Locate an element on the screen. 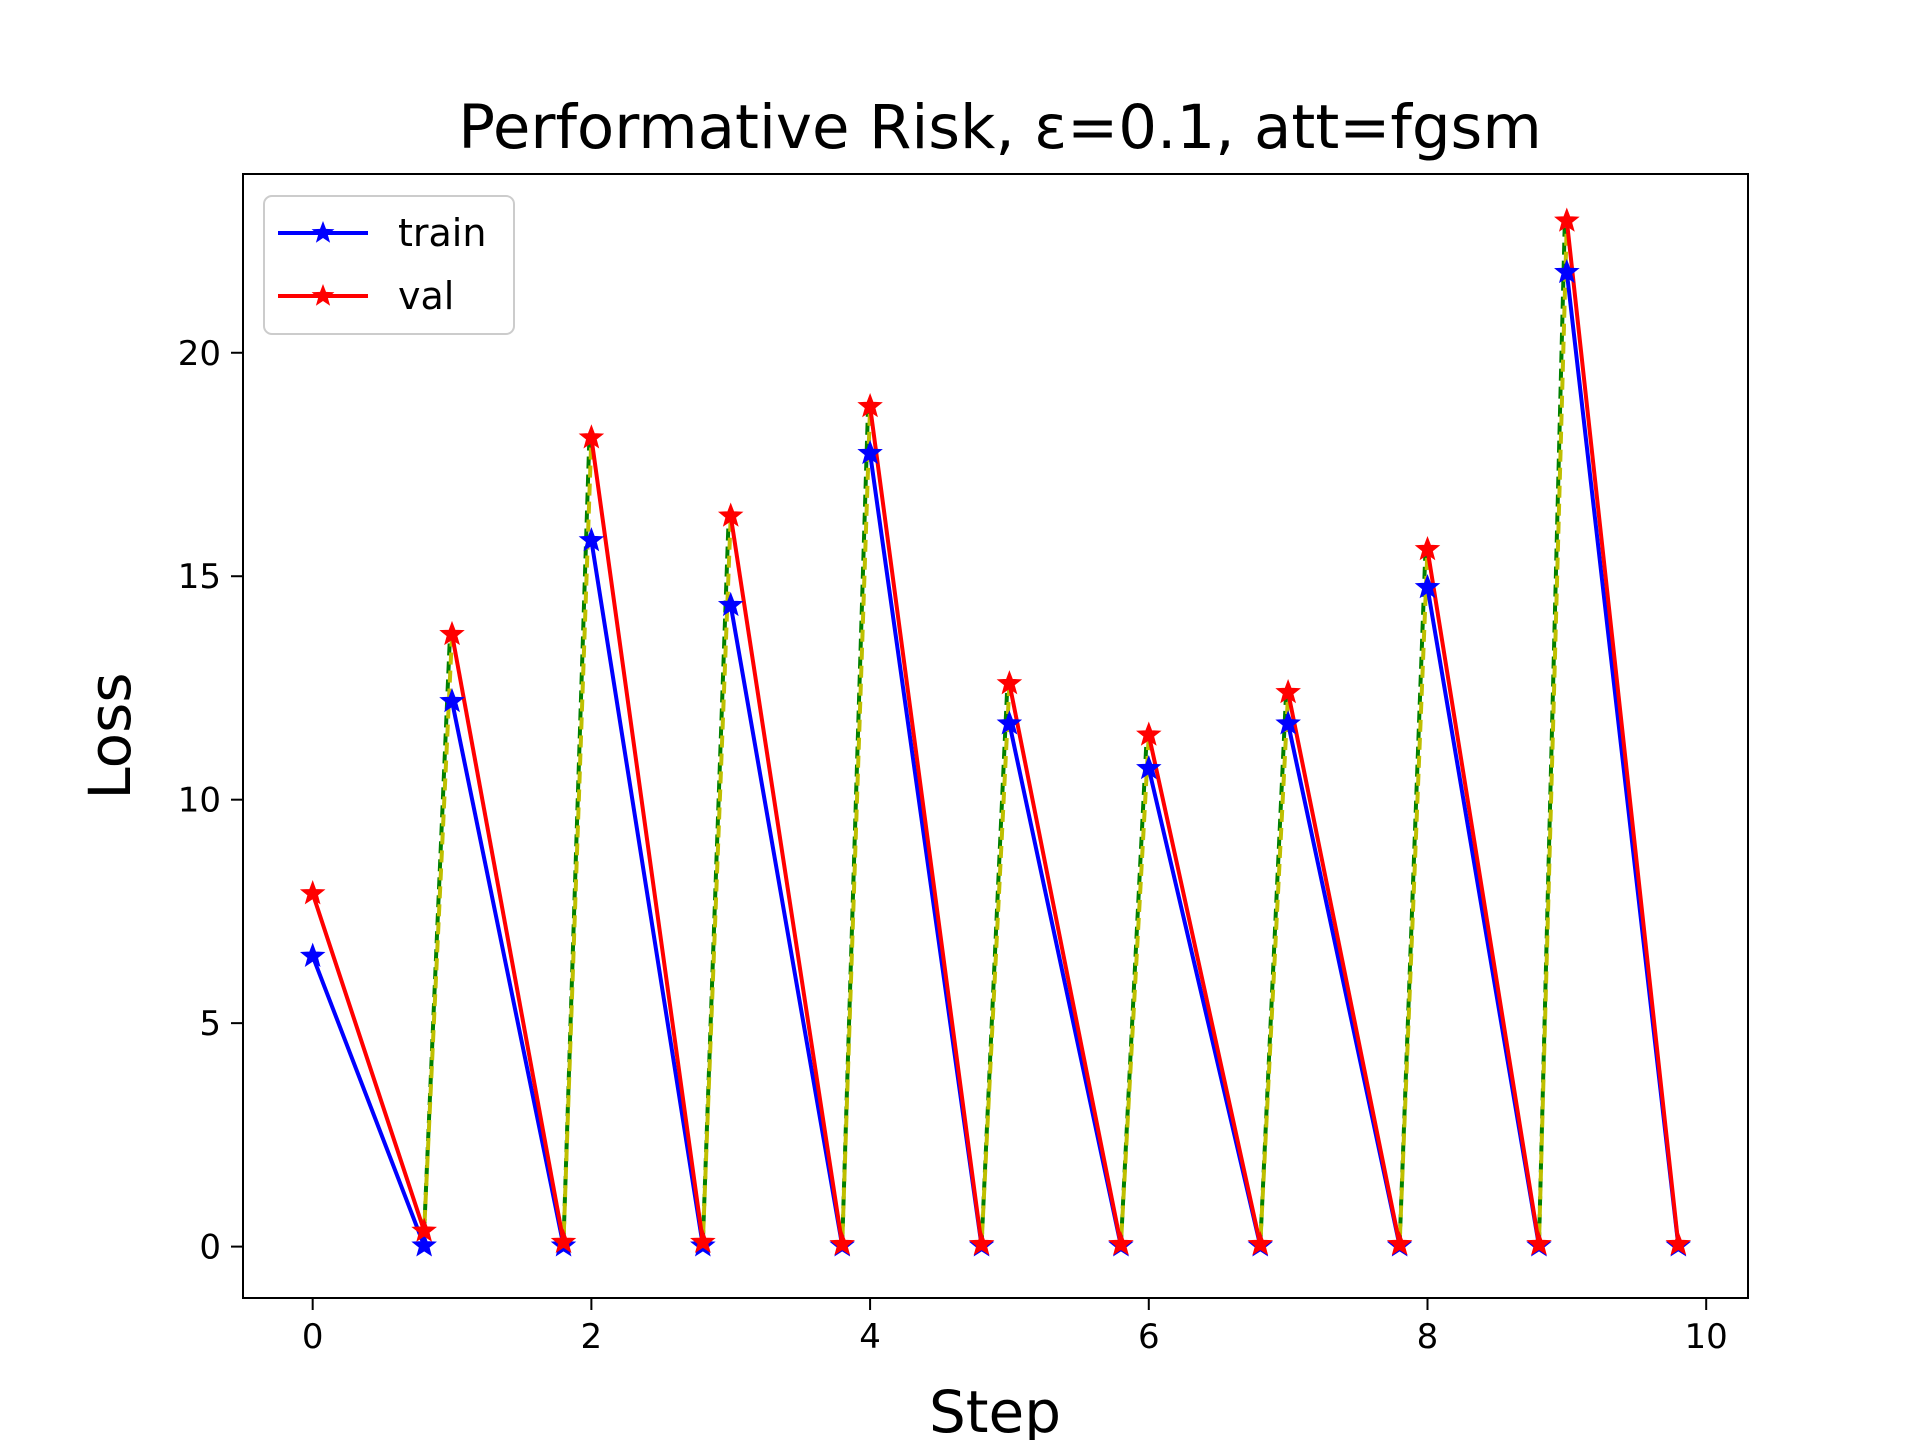 Image resolution: width=1920 pixels, height=1440 pixels. legend: train val is located at coordinates (389, 265).